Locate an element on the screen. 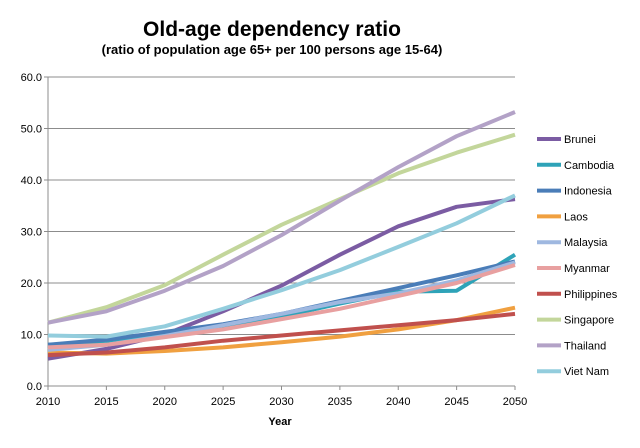 Image resolution: width=640 pixels, height=448 pixels. legend-label: Philippines is located at coordinates (591, 295).